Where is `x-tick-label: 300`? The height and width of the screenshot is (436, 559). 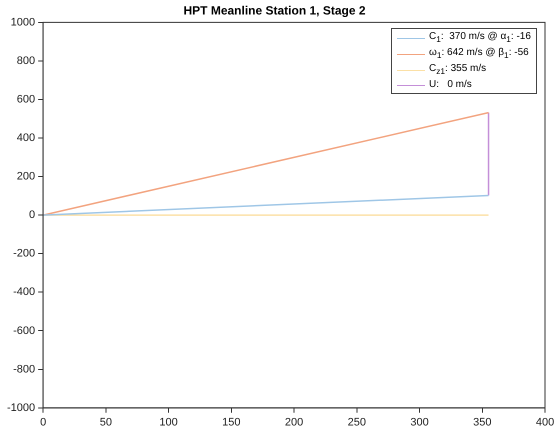
x-tick-label: 300 is located at coordinates (419, 422).